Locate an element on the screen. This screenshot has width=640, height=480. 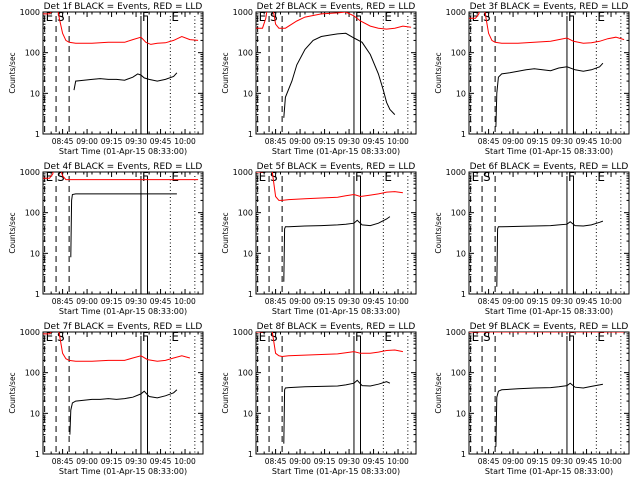
chart-title: Det 9f BLACK = Events, RED = LLD is located at coordinates (549, 327).